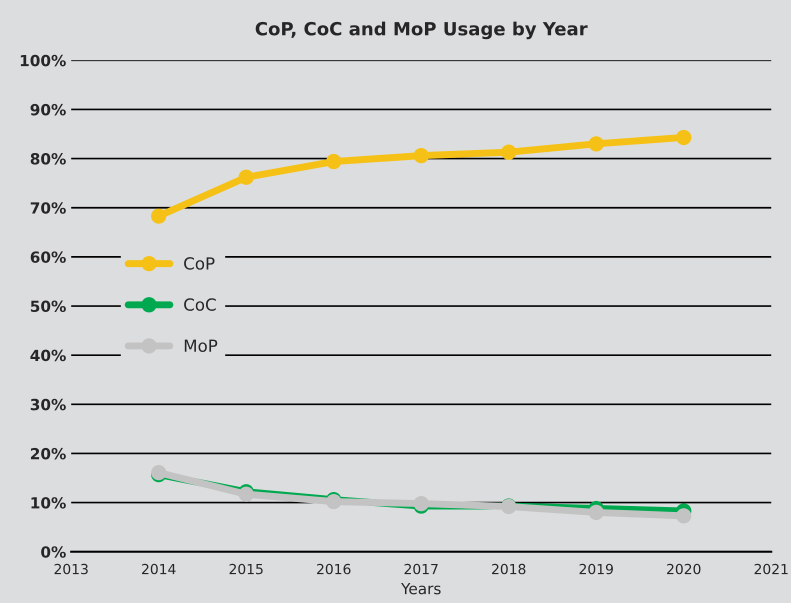 This screenshot has height=603, width=791. Describe the element at coordinates (48, 257) in the screenshot. I see `y-tick-label: 60%` at that location.